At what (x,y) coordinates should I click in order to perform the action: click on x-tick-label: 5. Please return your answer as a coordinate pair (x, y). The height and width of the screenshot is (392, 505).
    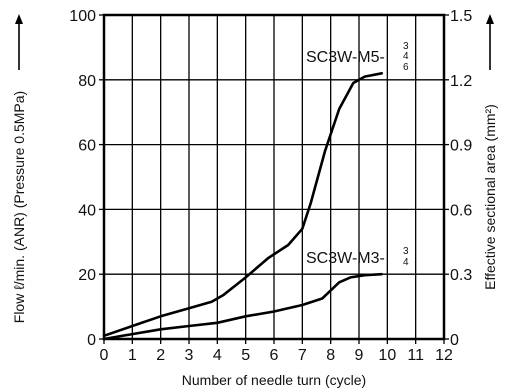
    Looking at the image, I should click on (245, 355).